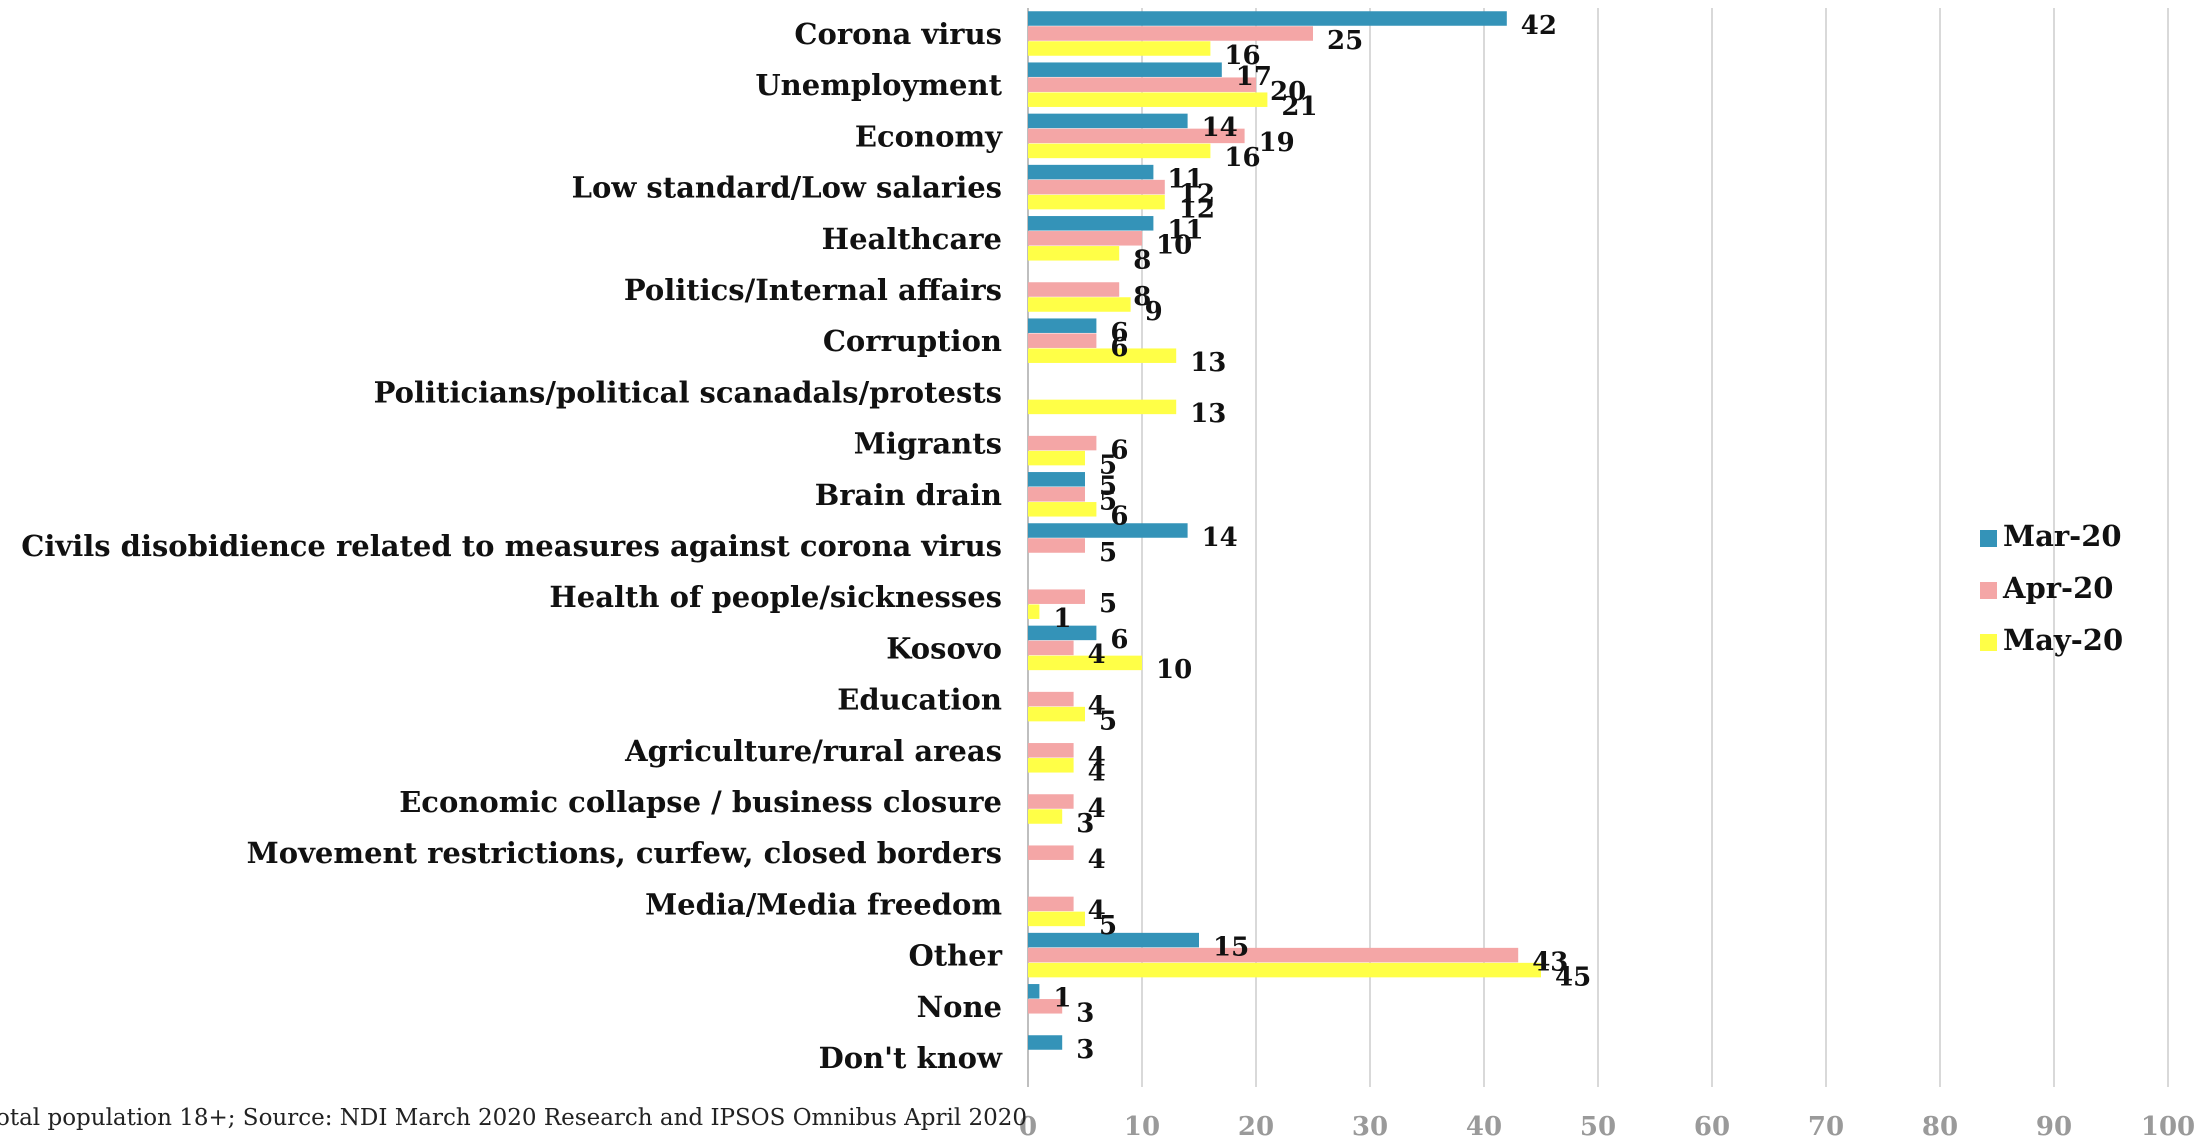 This screenshot has width=2197, height=1141. I want to click on data-label: 21, so click(1299, 107).